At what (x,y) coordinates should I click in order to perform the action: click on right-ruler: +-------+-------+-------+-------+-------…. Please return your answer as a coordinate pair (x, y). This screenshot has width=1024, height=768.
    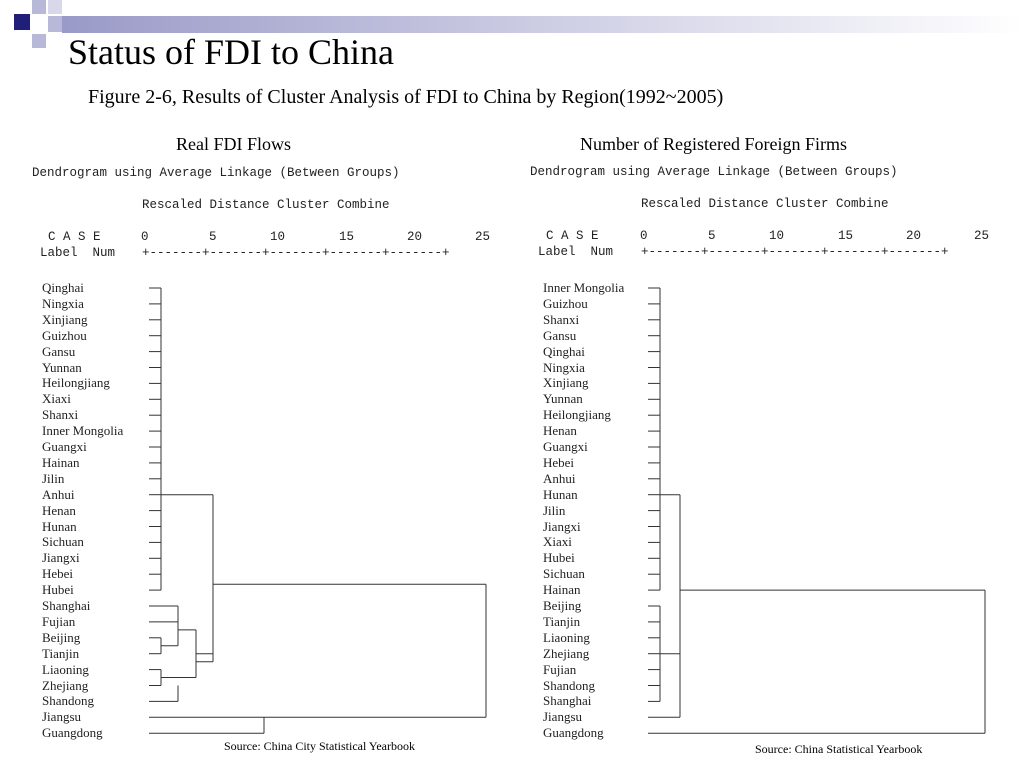
    Looking at the image, I should click on (795, 252).